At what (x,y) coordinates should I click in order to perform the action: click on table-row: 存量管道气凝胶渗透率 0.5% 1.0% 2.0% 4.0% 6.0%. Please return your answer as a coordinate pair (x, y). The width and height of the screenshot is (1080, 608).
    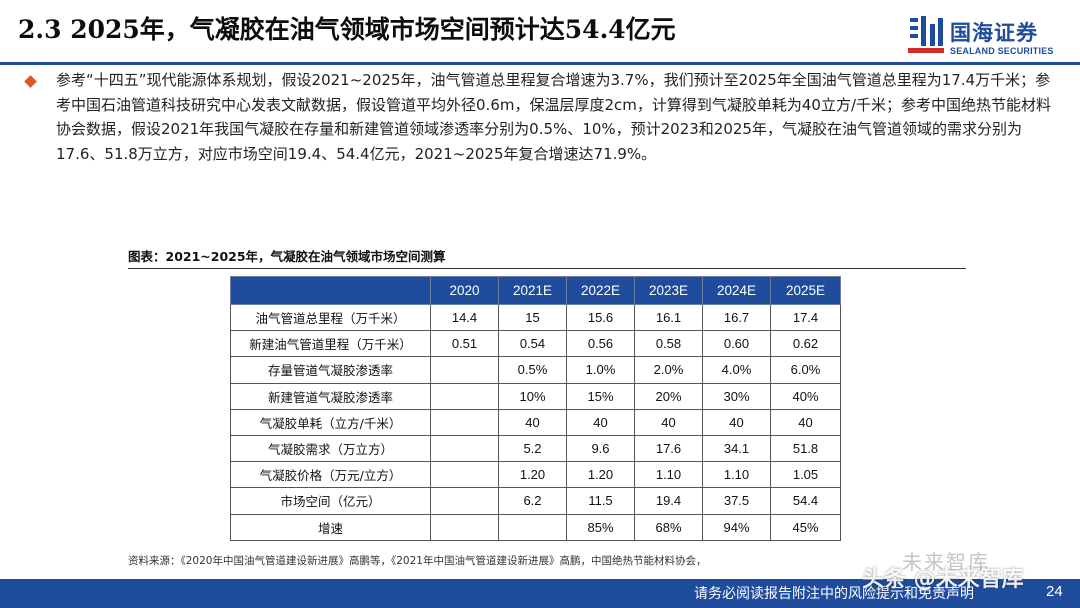
    Looking at the image, I should click on (535, 370).